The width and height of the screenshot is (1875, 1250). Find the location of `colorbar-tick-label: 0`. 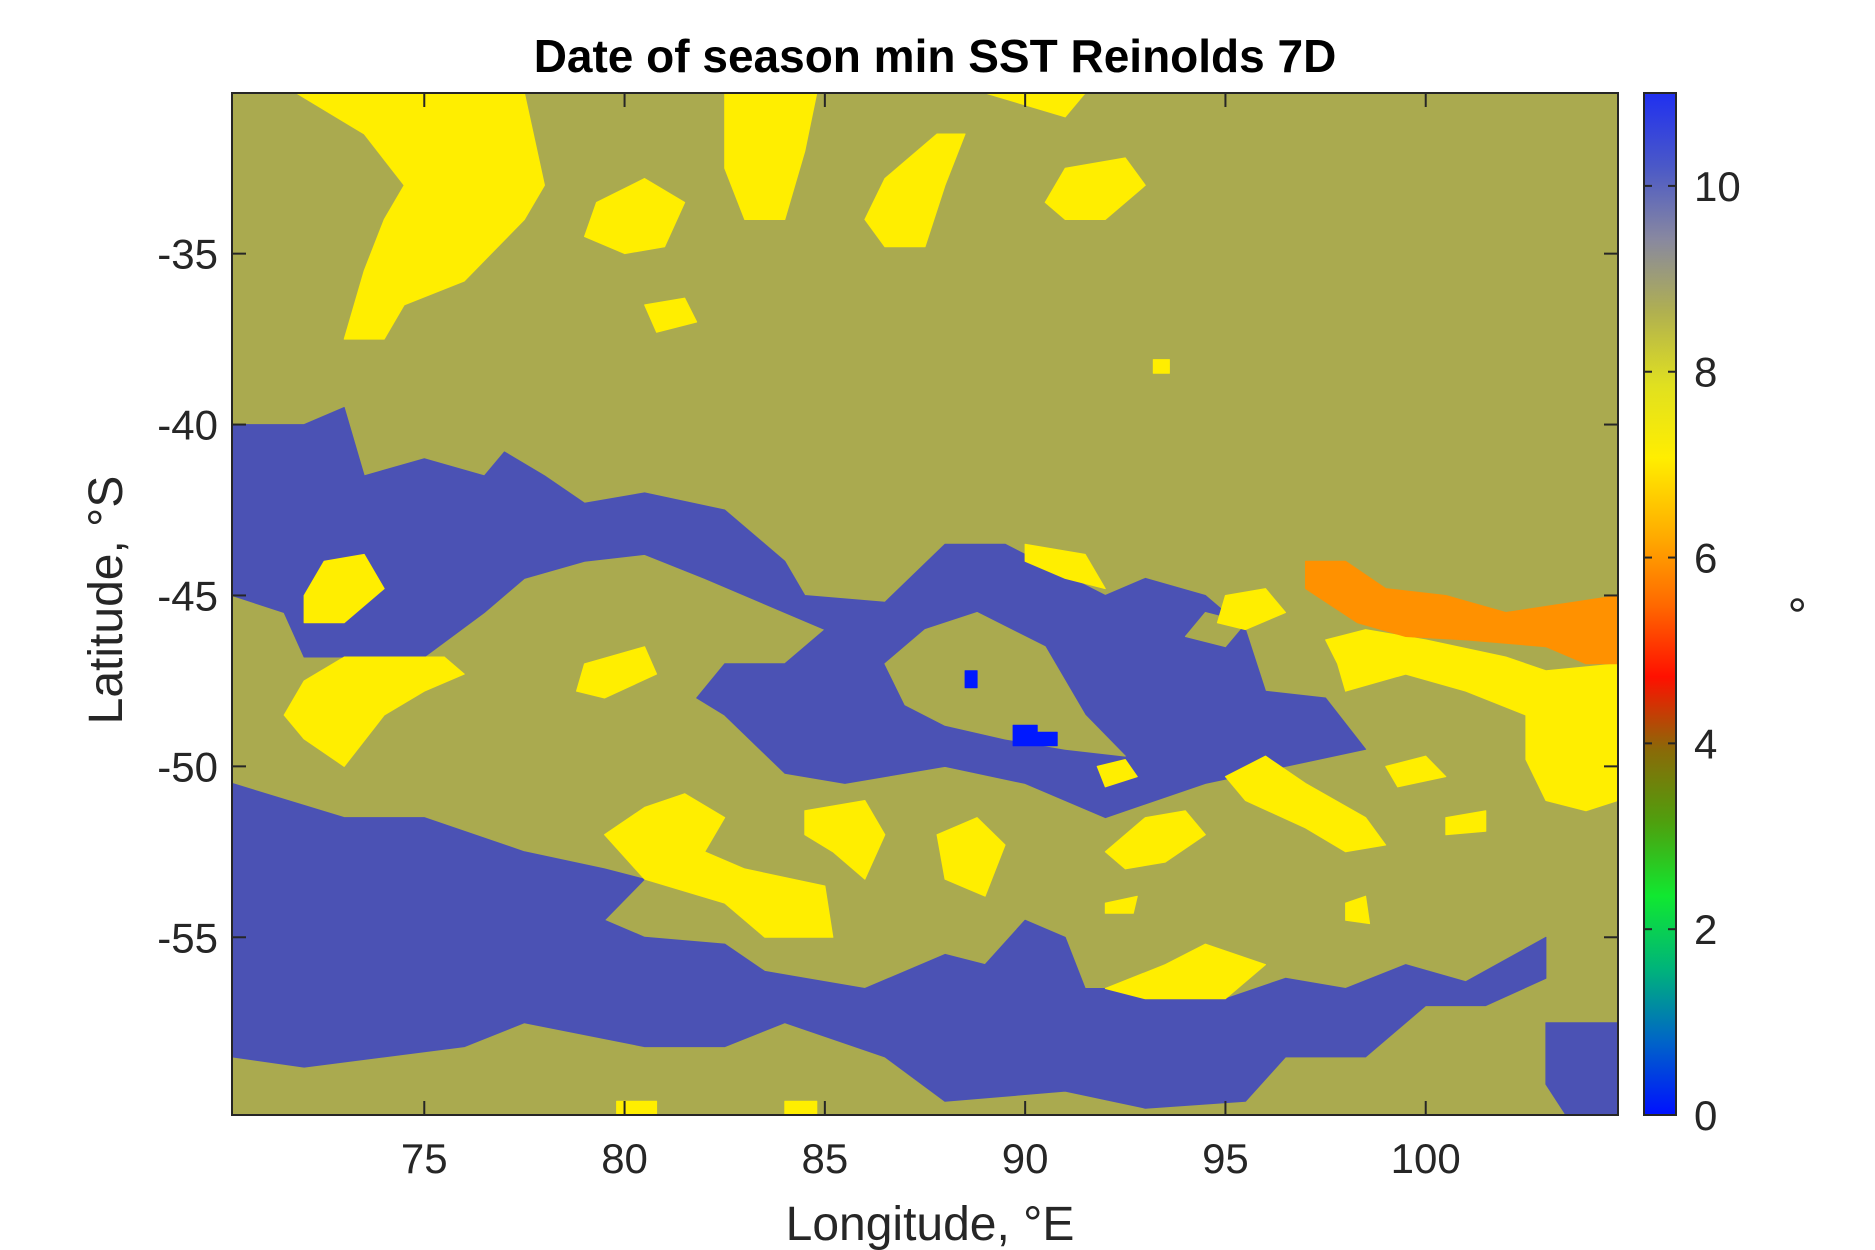

colorbar-tick-label: 0 is located at coordinates (1705, 1115).